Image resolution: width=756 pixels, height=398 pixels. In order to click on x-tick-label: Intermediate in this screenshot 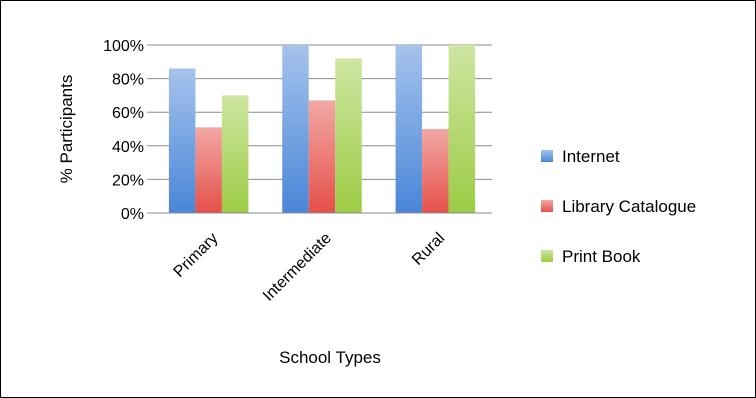, I will do `click(297, 267)`.